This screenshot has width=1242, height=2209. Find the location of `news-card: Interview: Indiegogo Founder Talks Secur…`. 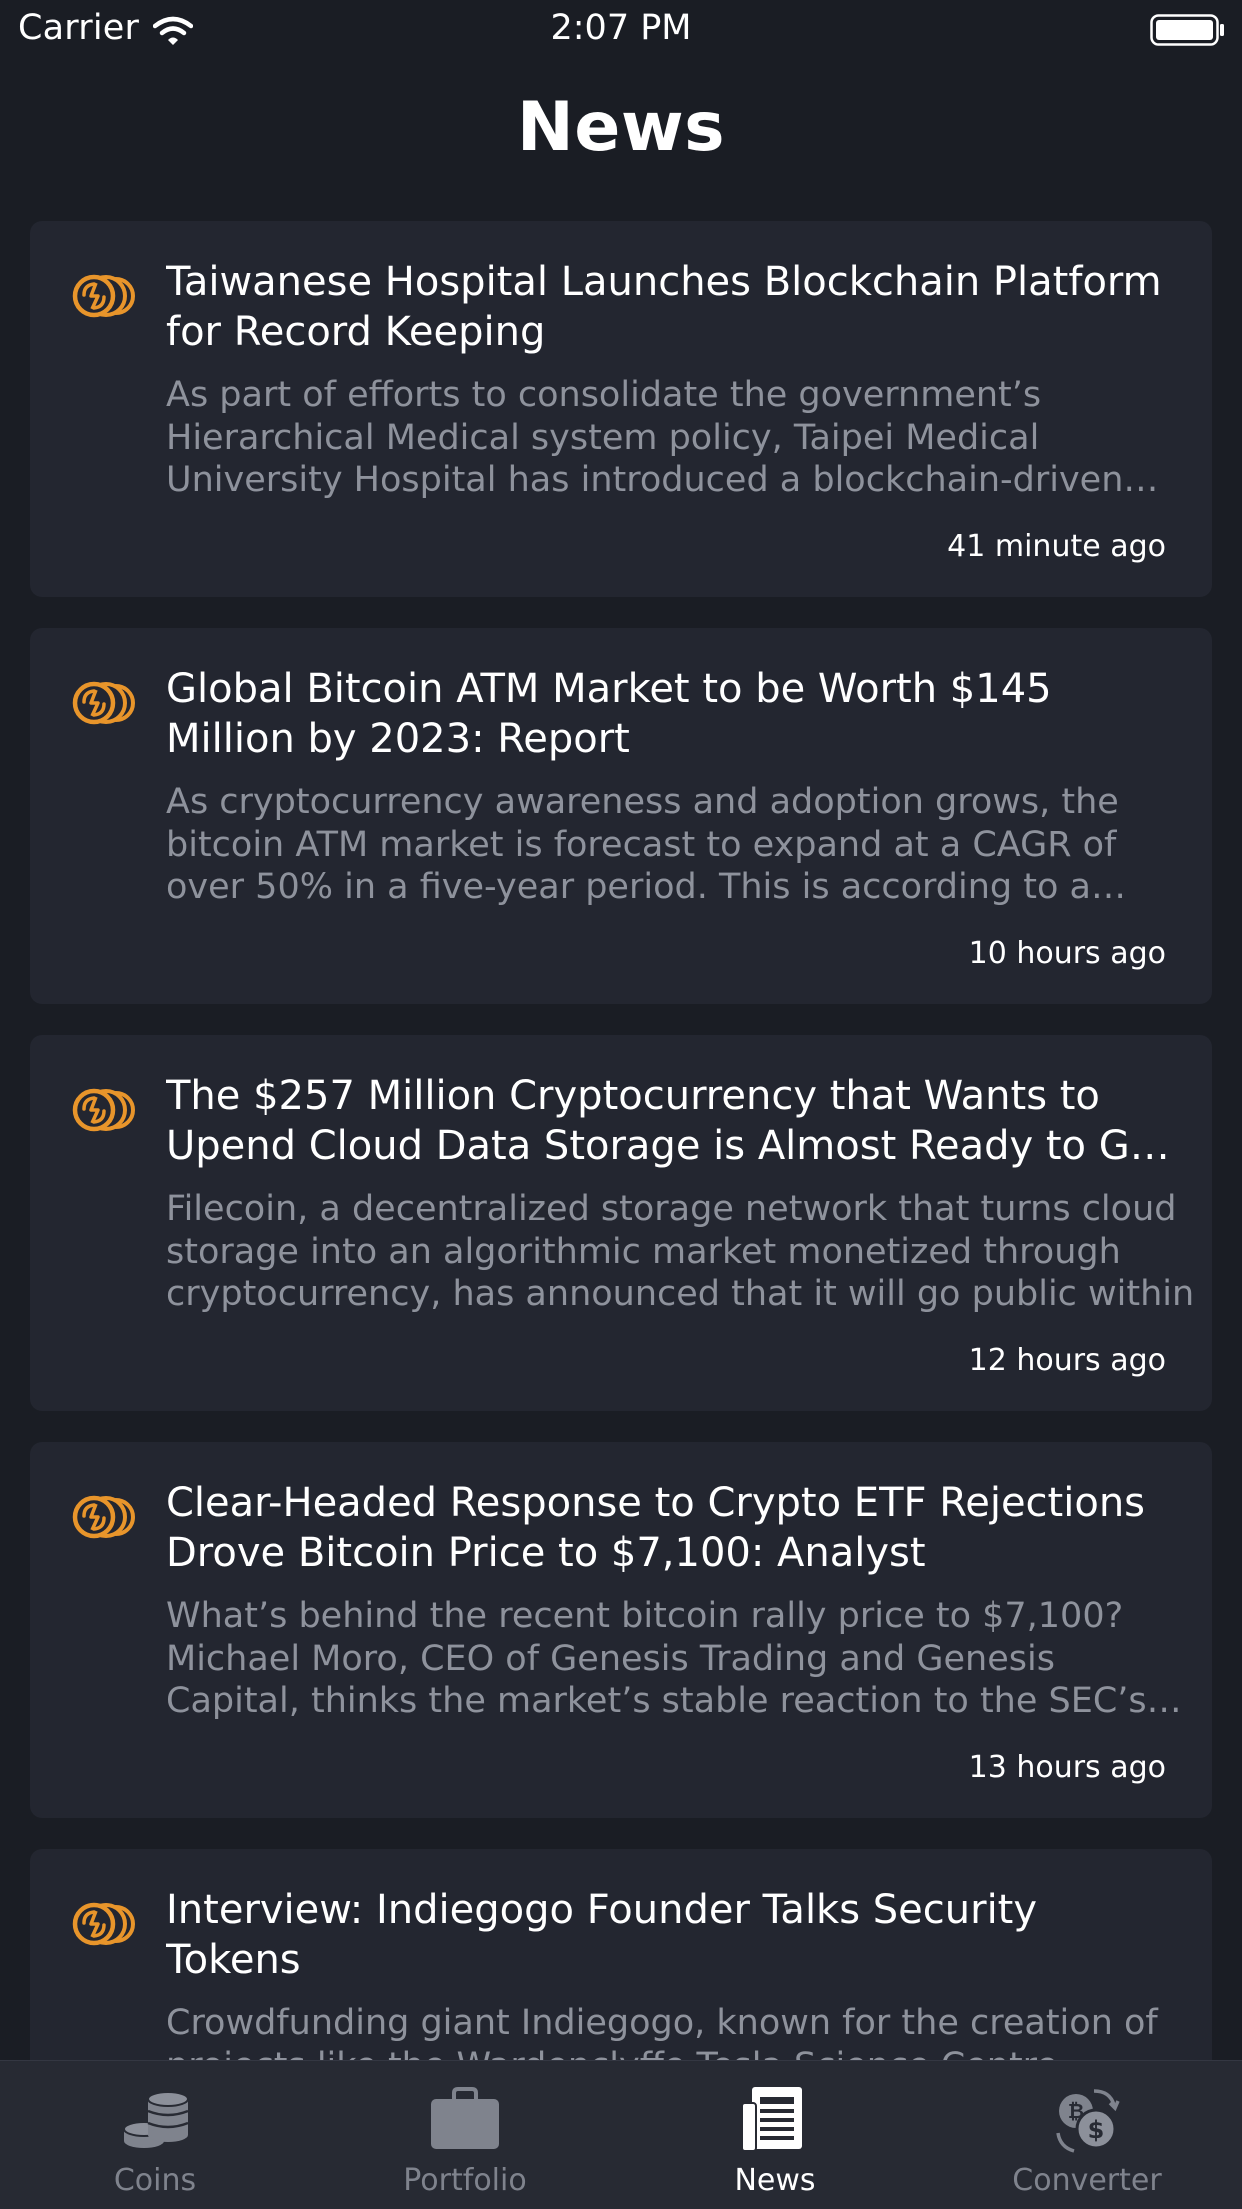

news-card: Interview: Indiegogo Founder Talks Secur… is located at coordinates (621, 1955).